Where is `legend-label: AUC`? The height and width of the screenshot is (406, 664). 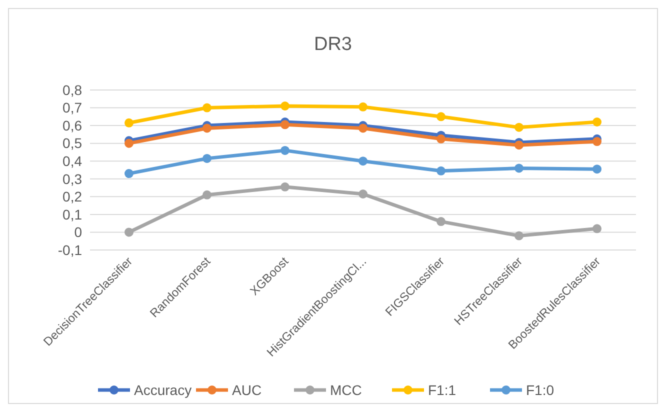
legend-label: AUC is located at coordinates (247, 390).